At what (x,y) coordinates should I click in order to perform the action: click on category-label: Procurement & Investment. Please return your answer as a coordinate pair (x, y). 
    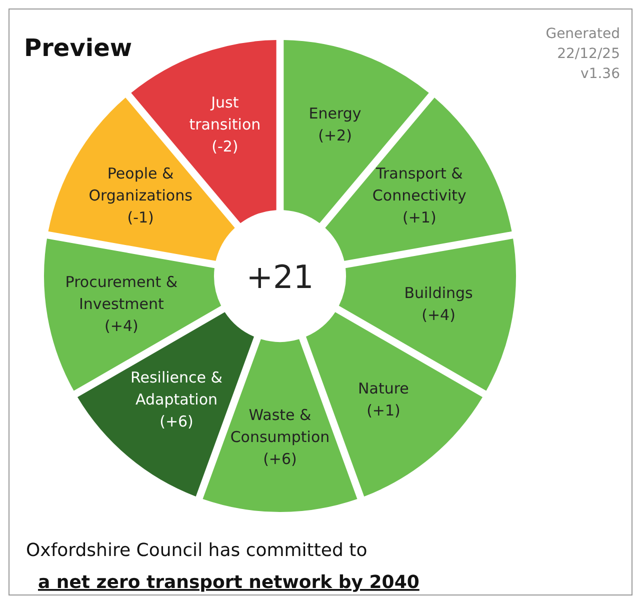
    Looking at the image, I should click on (121, 292).